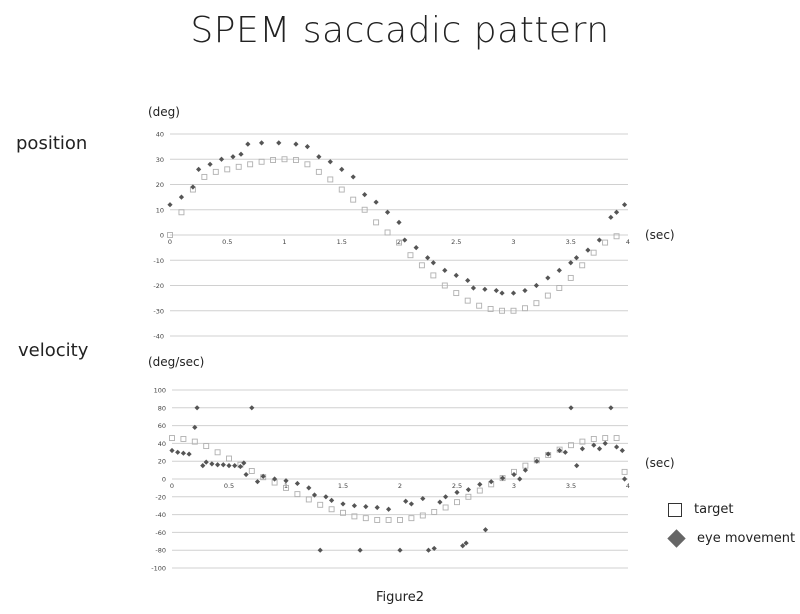  What do you see at coordinates (160, 391) in the screenshot?
I see `velocity-ytick-label: 100` at bounding box center [160, 391].